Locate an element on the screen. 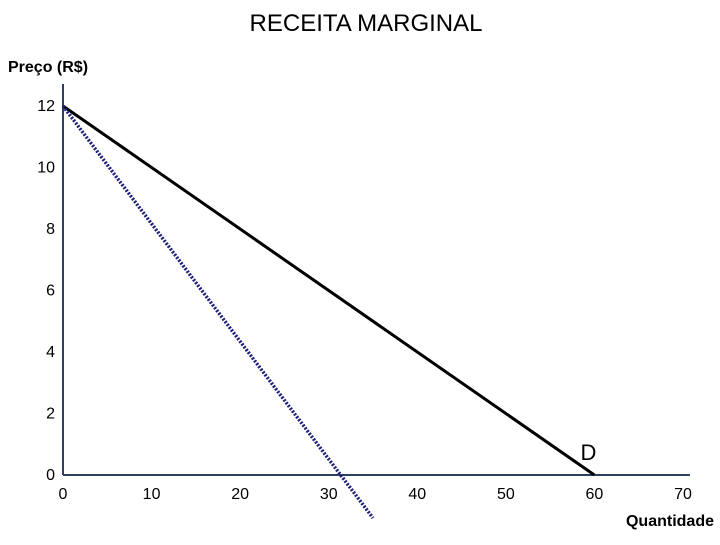 The height and width of the screenshot is (545, 720). y-tick-label: 6 is located at coordinates (50, 291).